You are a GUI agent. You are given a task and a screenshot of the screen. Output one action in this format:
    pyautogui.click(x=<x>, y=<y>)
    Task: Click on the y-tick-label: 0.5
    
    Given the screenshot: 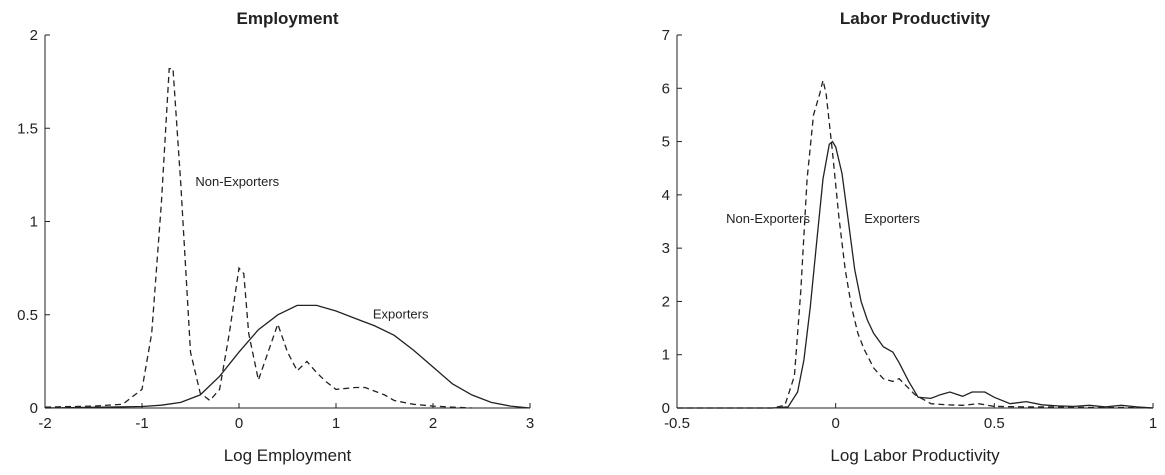 What is the action you would take?
    pyautogui.click(x=27, y=315)
    